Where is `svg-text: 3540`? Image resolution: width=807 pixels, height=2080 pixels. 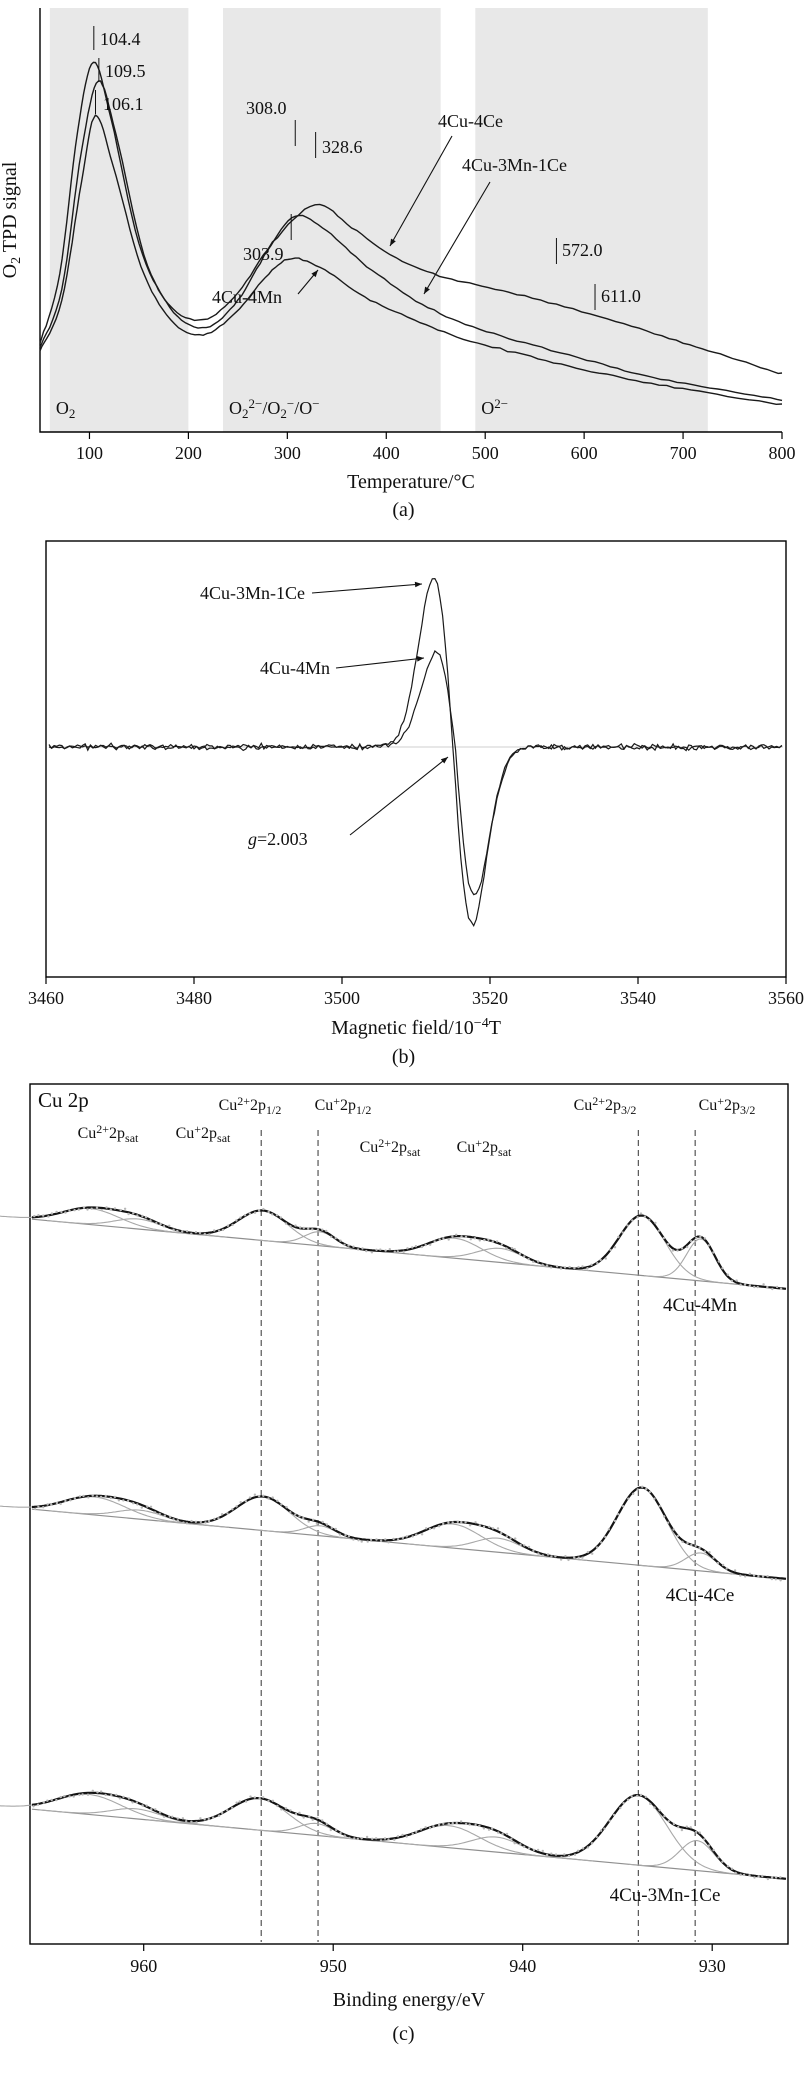 svg-text: 3540 is located at coordinates (638, 998).